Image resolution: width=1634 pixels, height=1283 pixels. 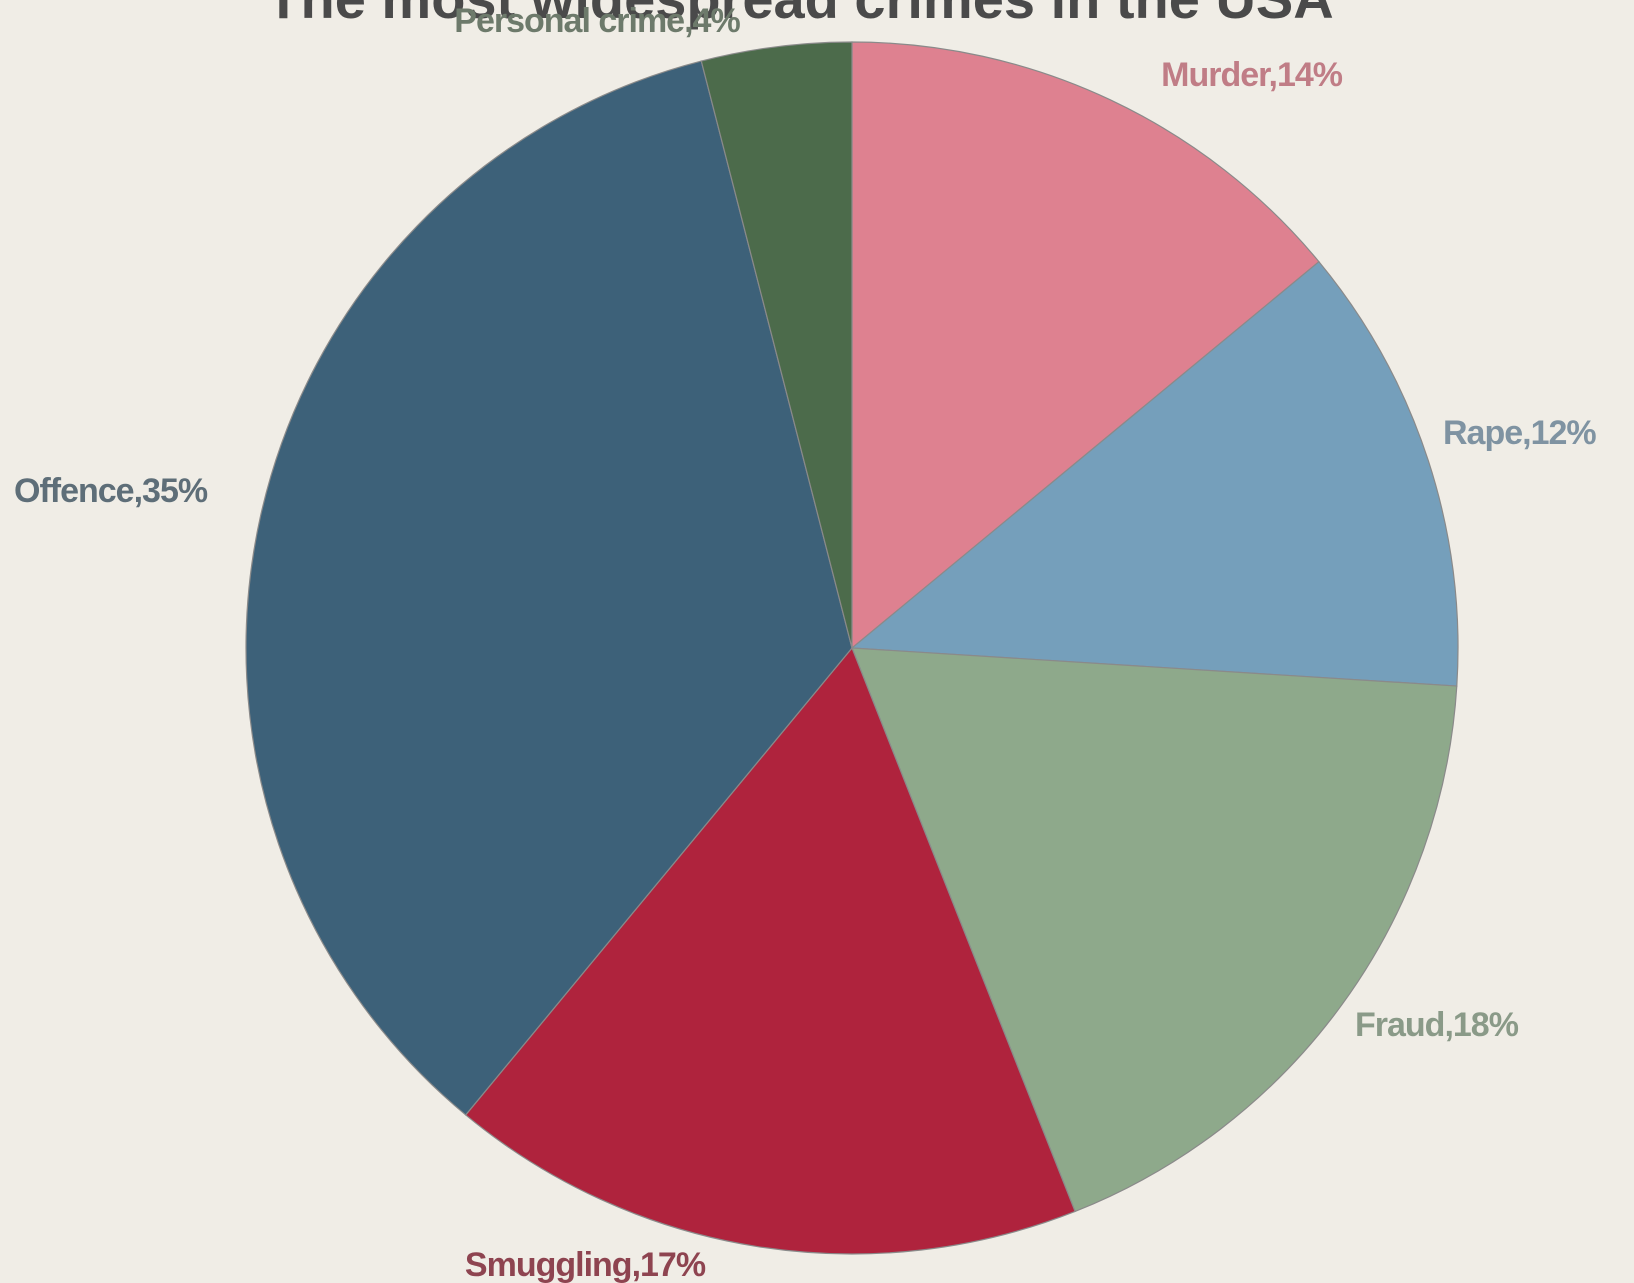 I want to click on slice-label-rape: Rape,12%, so click(x=1519, y=433).